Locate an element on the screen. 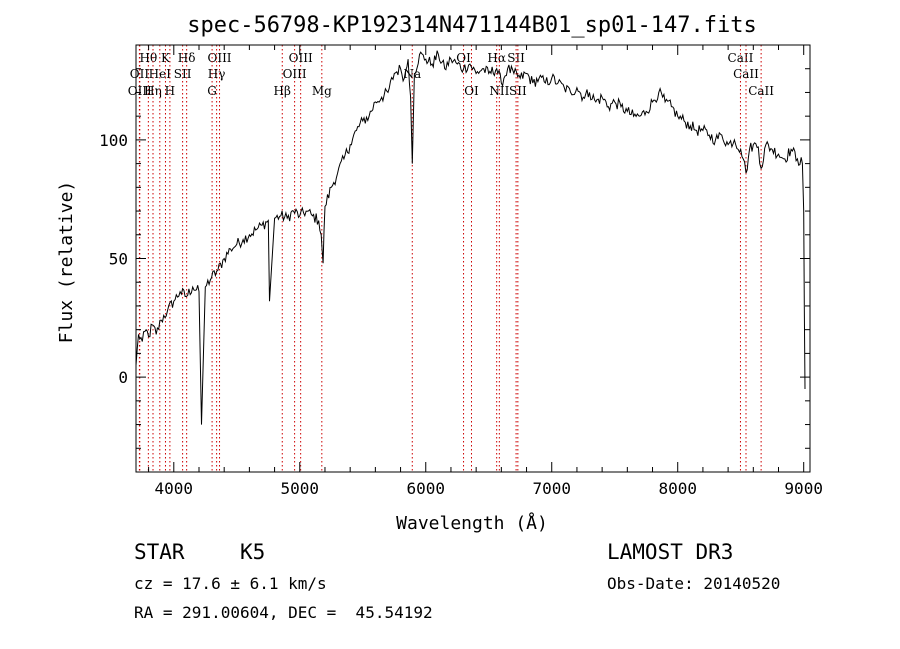  redshift-readout: cz = 17.6 ± 6.1 km/s is located at coordinates (230, 583).